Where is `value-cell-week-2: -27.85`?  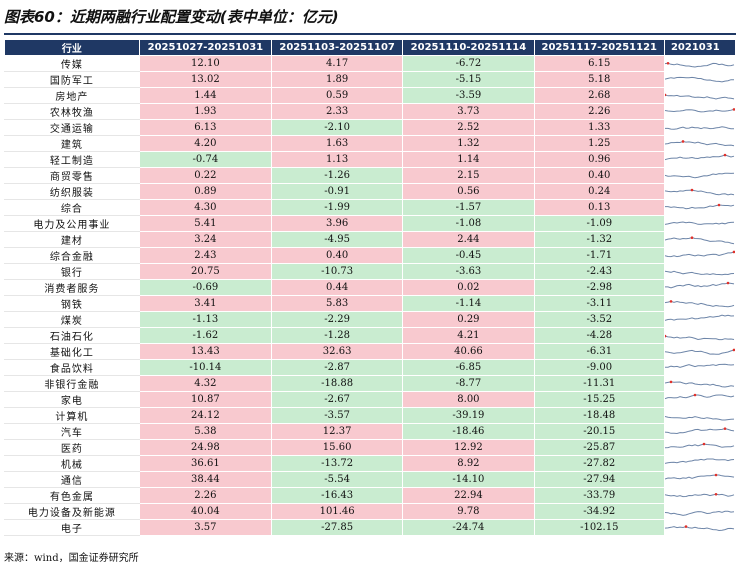 value-cell-week-2: -27.85 is located at coordinates (337, 527).